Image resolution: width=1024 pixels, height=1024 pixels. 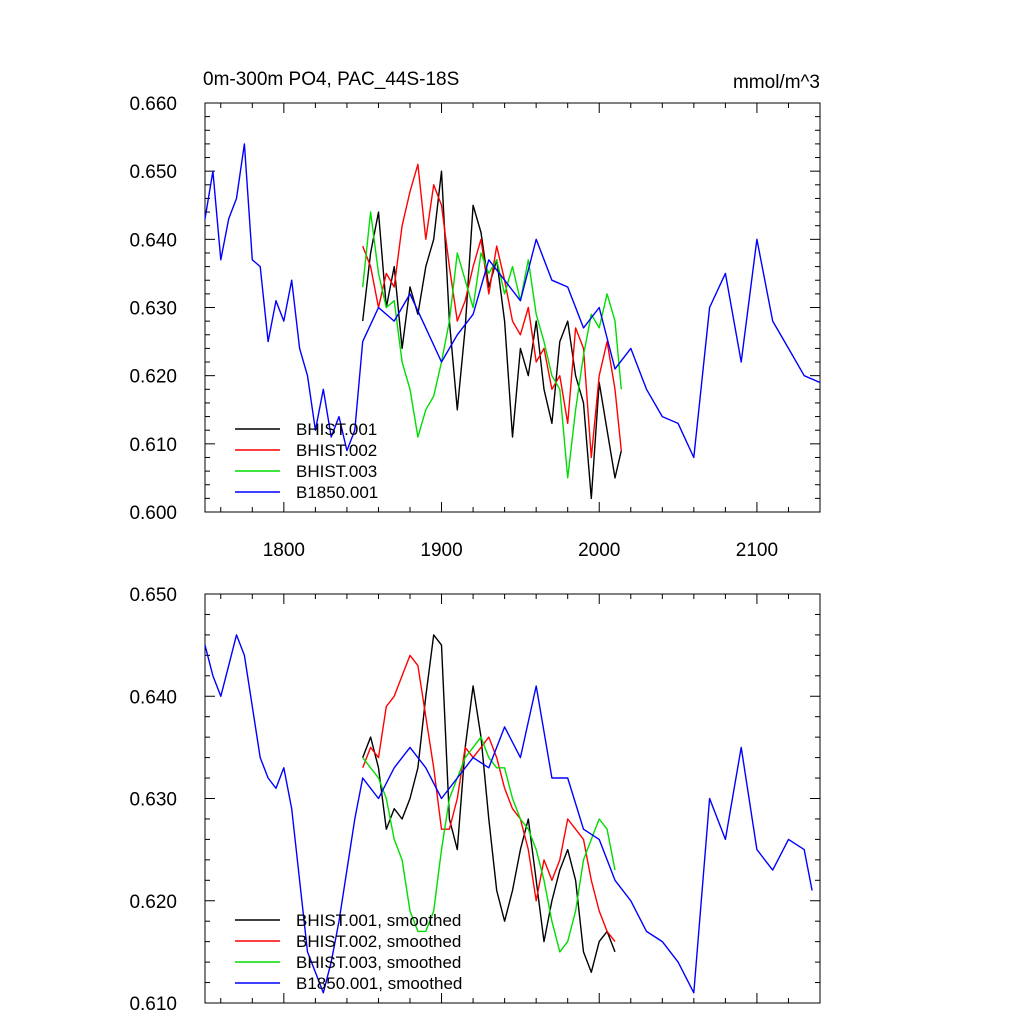 What do you see at coordinates (337, 492) in the screenshot?
I see `legend-label: B1850.001` at bounding box center [337, 492].